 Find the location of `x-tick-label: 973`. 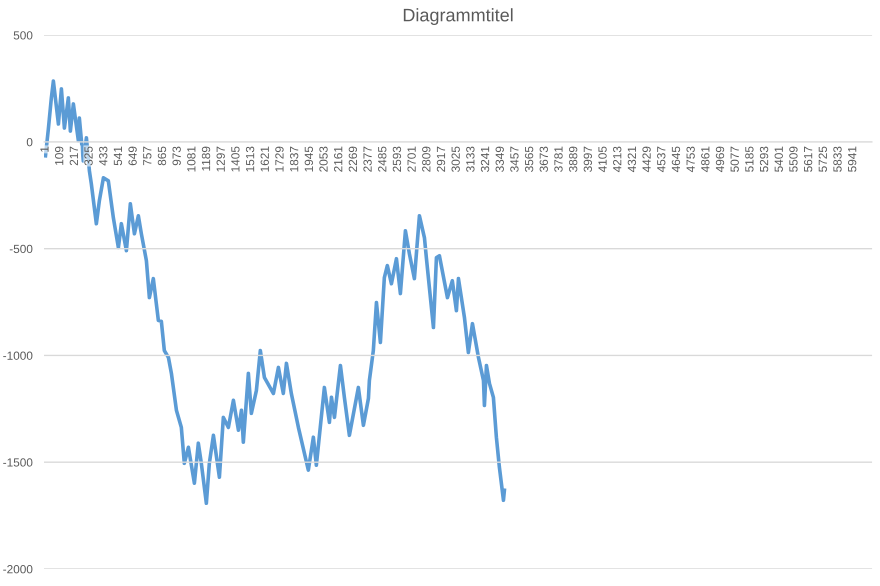

x-tick-label: 973 is located at coordinates (176, 156).